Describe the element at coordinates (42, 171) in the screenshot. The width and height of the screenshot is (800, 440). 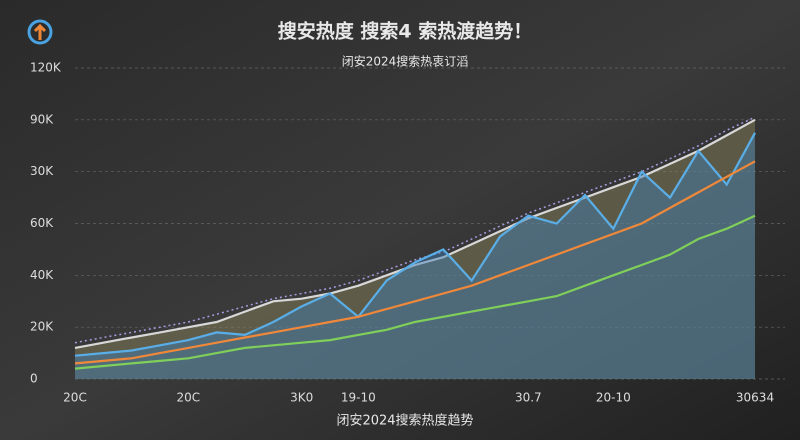
I see `y-tick-label: 30K` at that location.